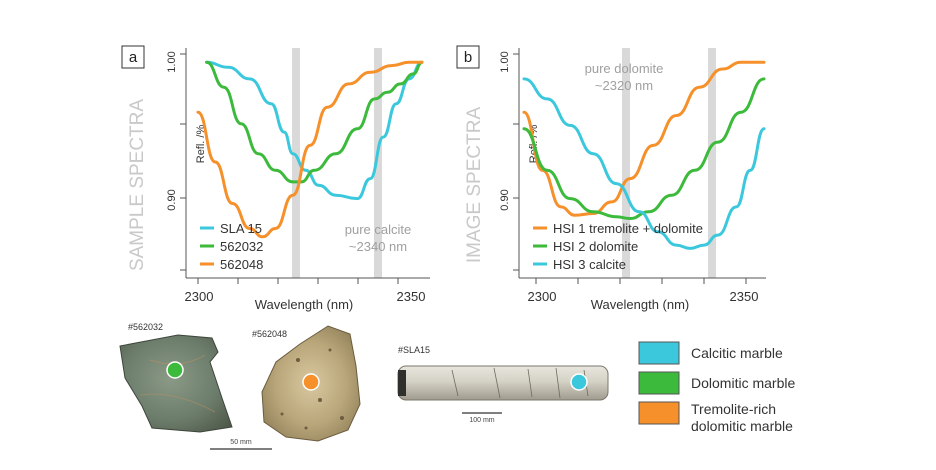  I want to click on legend-label-calcitic: Calcitic marble, so click(737, 353).